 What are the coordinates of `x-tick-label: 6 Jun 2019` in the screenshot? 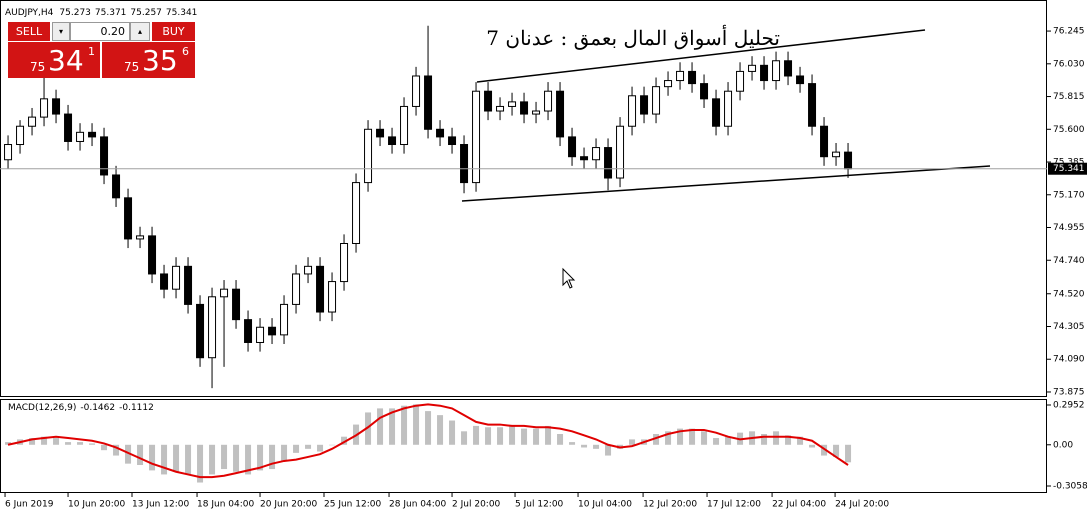 It's located at (29, 505).